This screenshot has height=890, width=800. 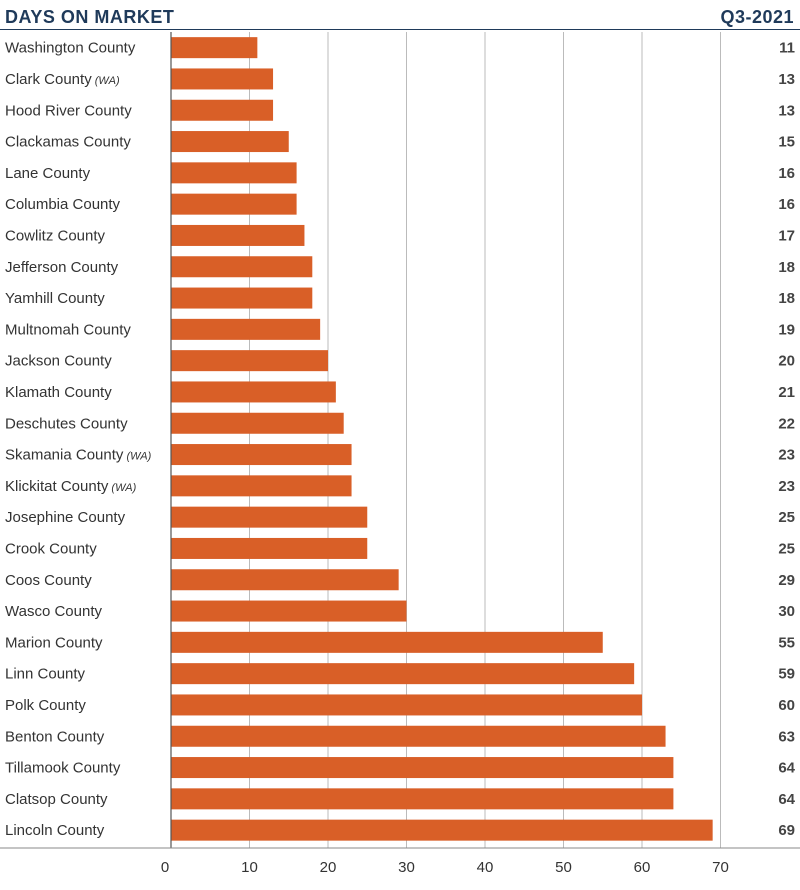 What do you see at coordinates (786, 611) in the screenshot?
I see `value-label: 30` at bounding box center [786, 611].